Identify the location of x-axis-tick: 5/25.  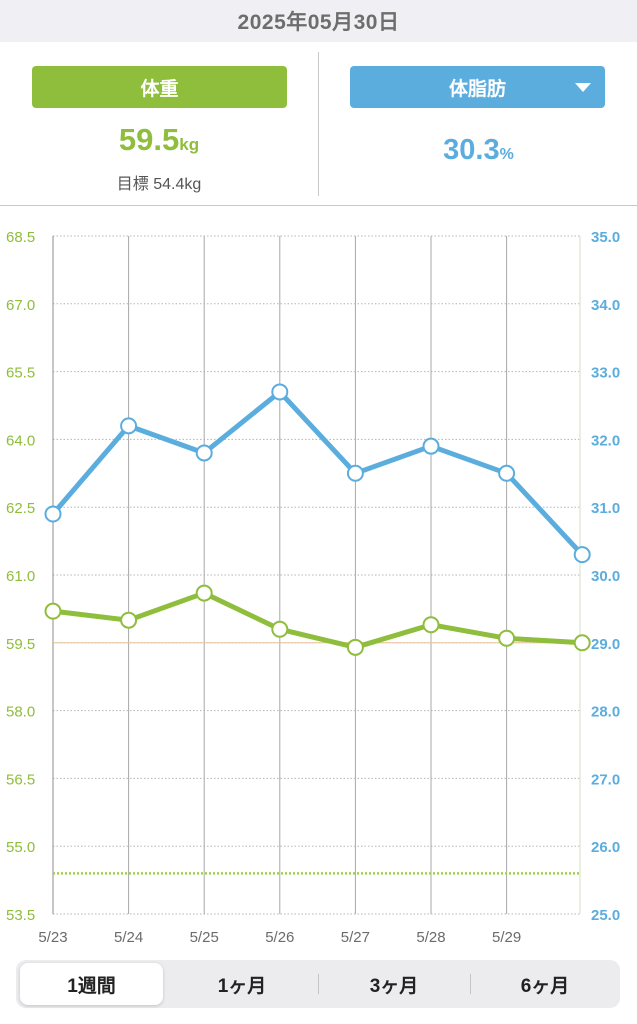
(204, 937).